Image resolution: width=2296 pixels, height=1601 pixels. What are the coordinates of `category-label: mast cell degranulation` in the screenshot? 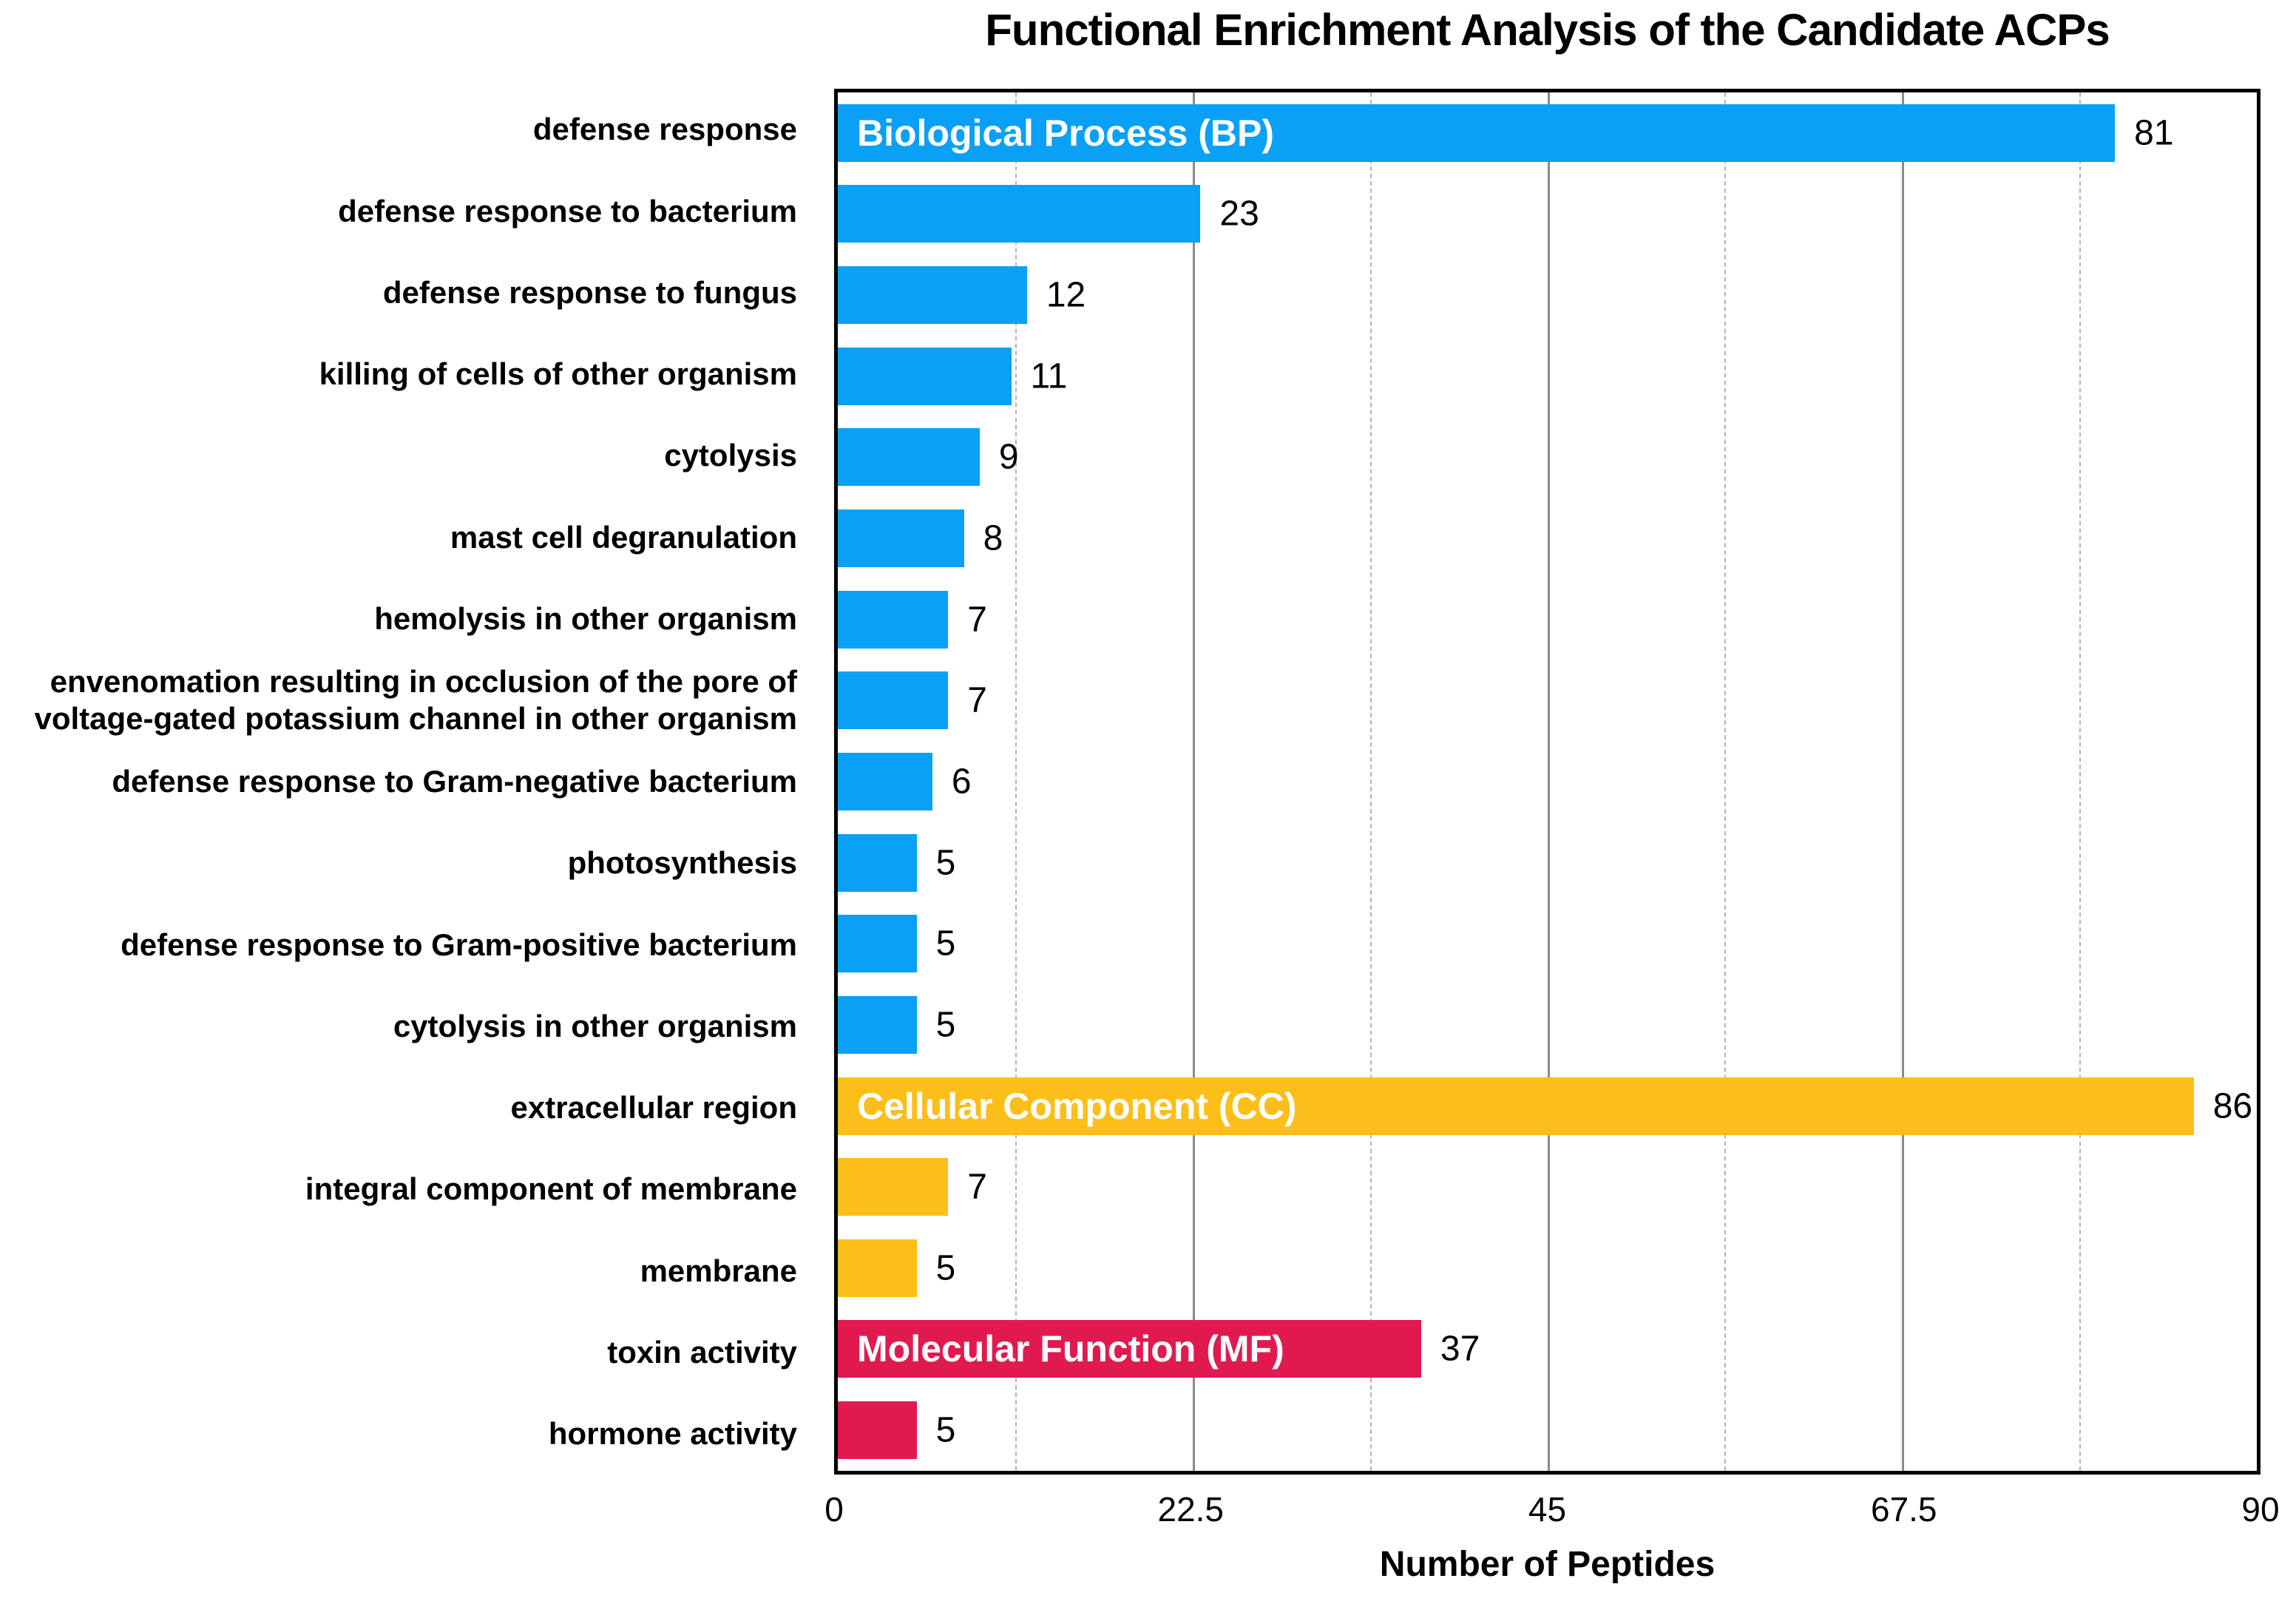 It's located at (623, 537).